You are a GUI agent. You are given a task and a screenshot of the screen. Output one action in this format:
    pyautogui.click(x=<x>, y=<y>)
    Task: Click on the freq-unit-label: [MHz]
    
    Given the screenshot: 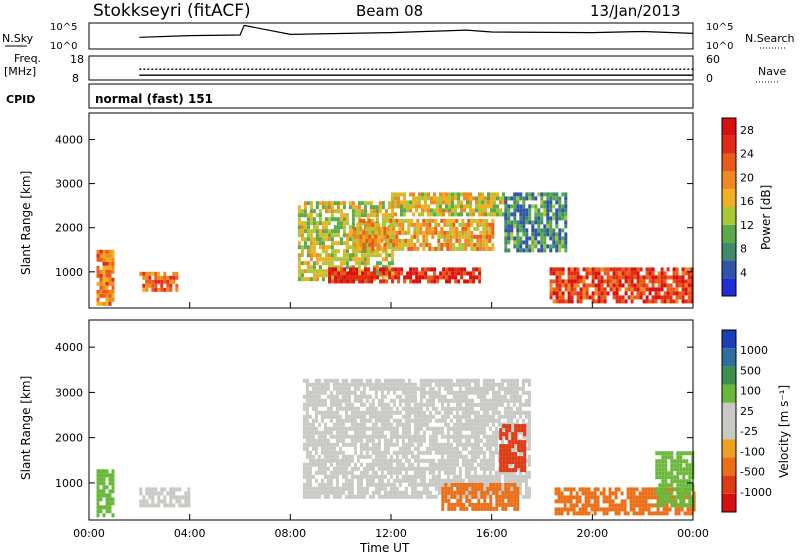 What is the action you would take?
    pyautogui.click(x=20, y=71)
    